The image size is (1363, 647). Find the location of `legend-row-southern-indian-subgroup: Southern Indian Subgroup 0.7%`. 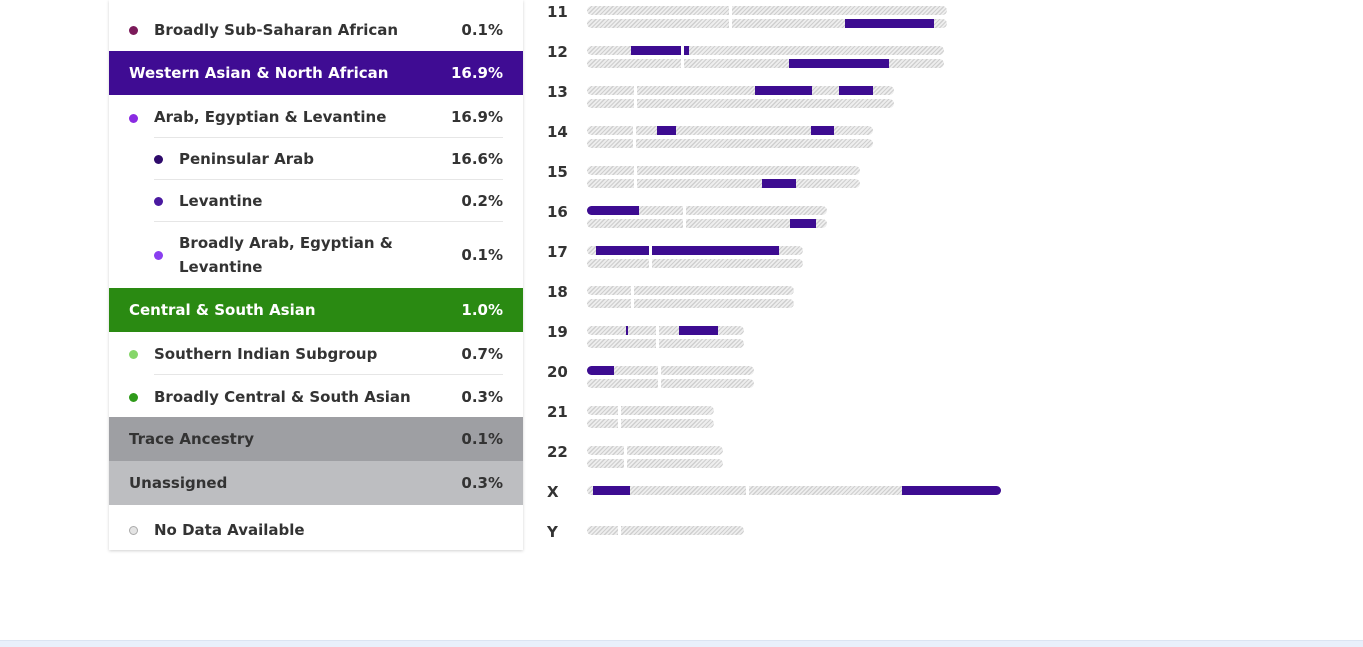

legend-row-southern-indian-subgroup: Southern Indian Subgroup 0.7% is located at coordinates (316, 353).